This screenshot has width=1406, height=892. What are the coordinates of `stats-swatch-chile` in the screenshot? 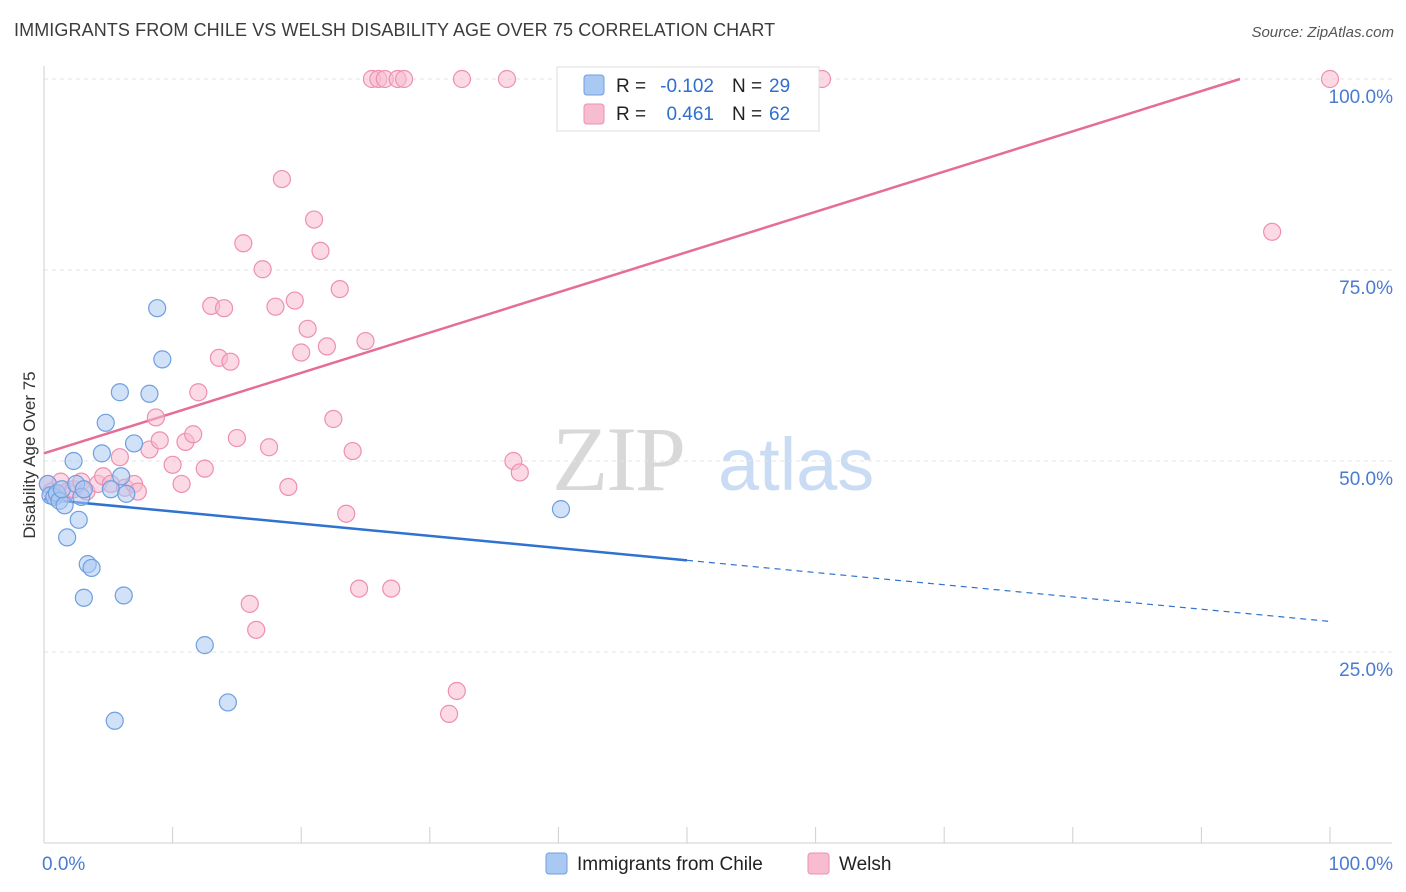 It's located at (594, 85).